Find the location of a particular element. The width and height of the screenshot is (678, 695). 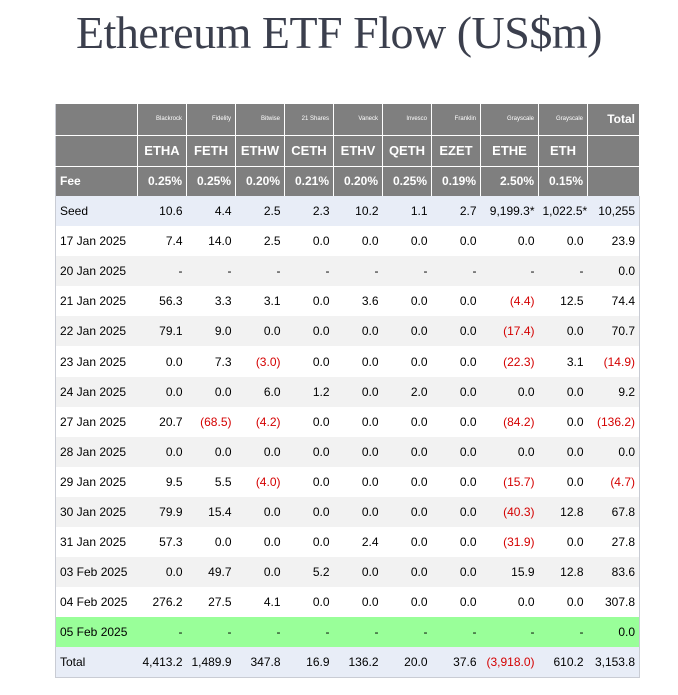

issuer-header-cell: Vaneck is located at coordinates (358, 119).